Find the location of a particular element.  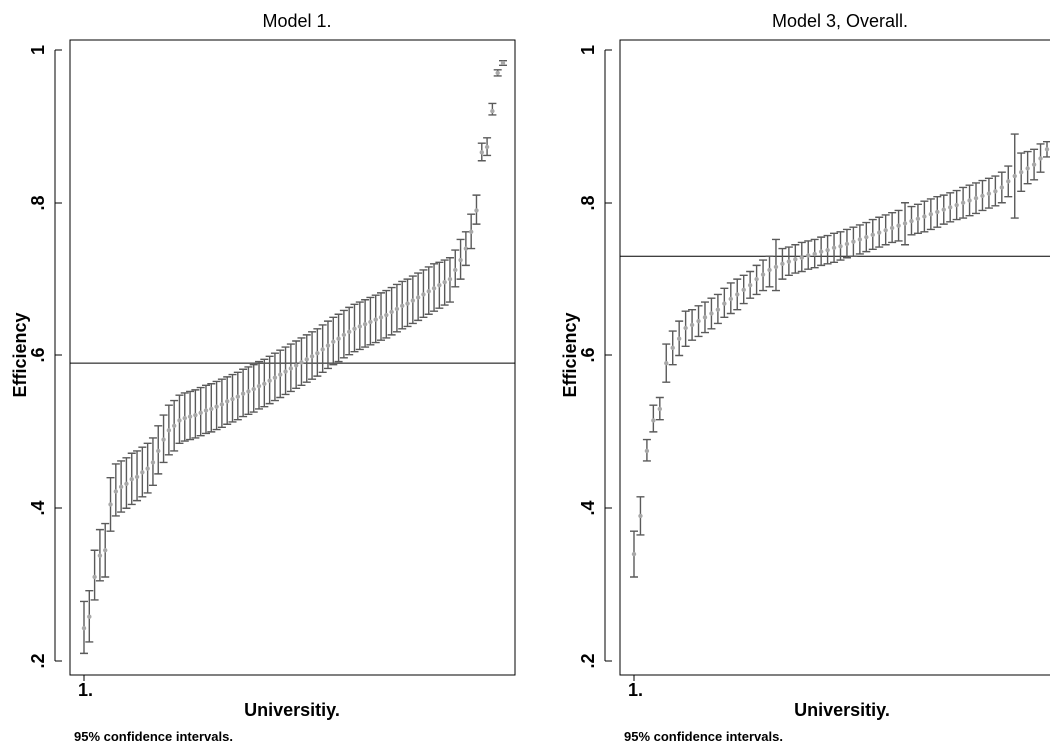

chart-note: 95% confidence intervals. is located at coordinates (703, 736).